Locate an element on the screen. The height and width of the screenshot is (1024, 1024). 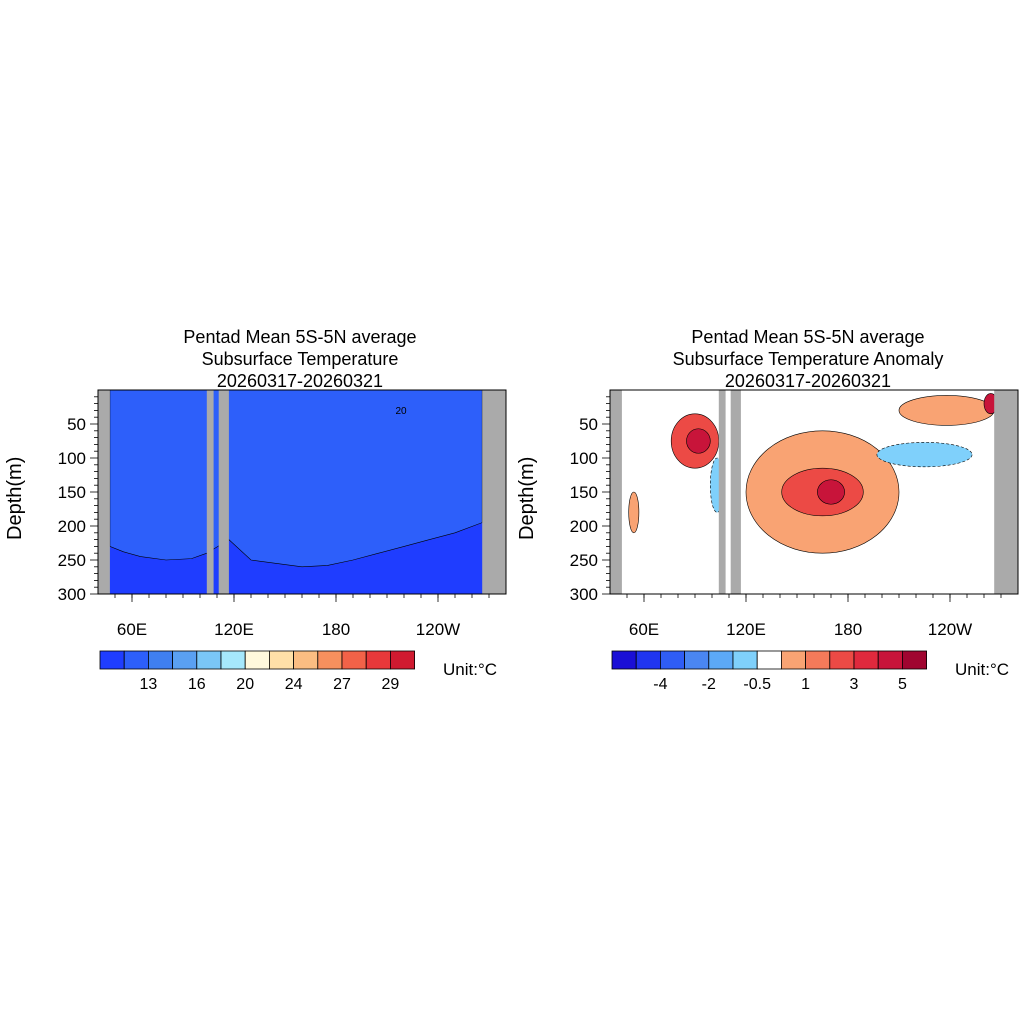
left-title-line-3: 20260317-20260321 is located at coordinates (300, 381).